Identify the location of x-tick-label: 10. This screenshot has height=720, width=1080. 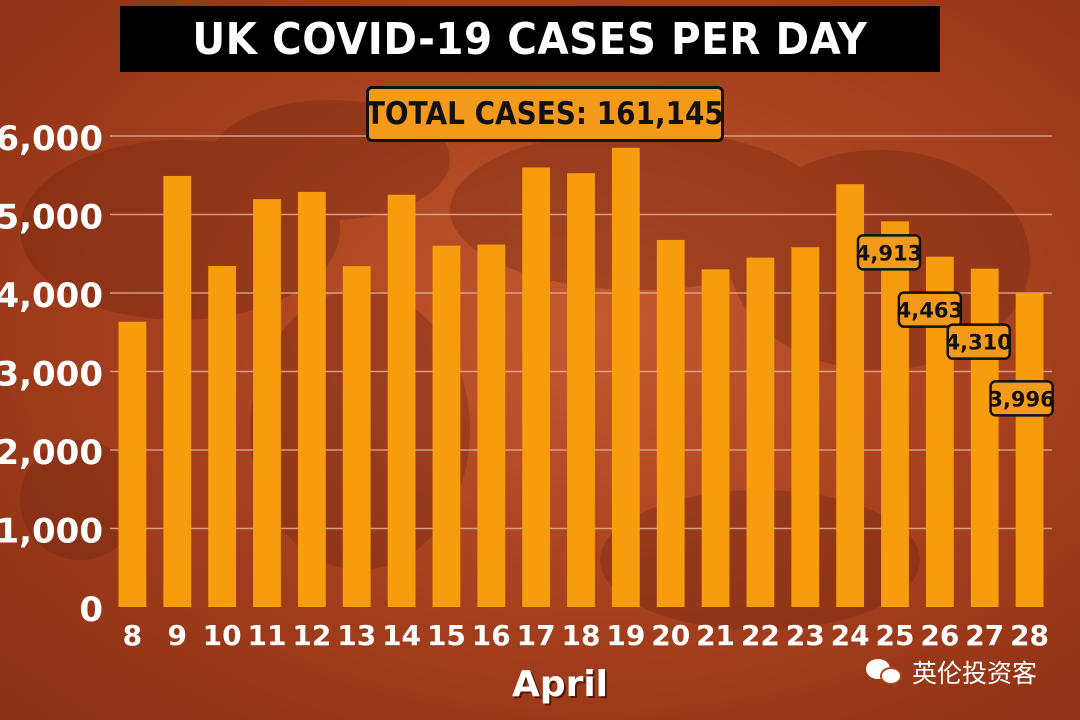
(222, 635).